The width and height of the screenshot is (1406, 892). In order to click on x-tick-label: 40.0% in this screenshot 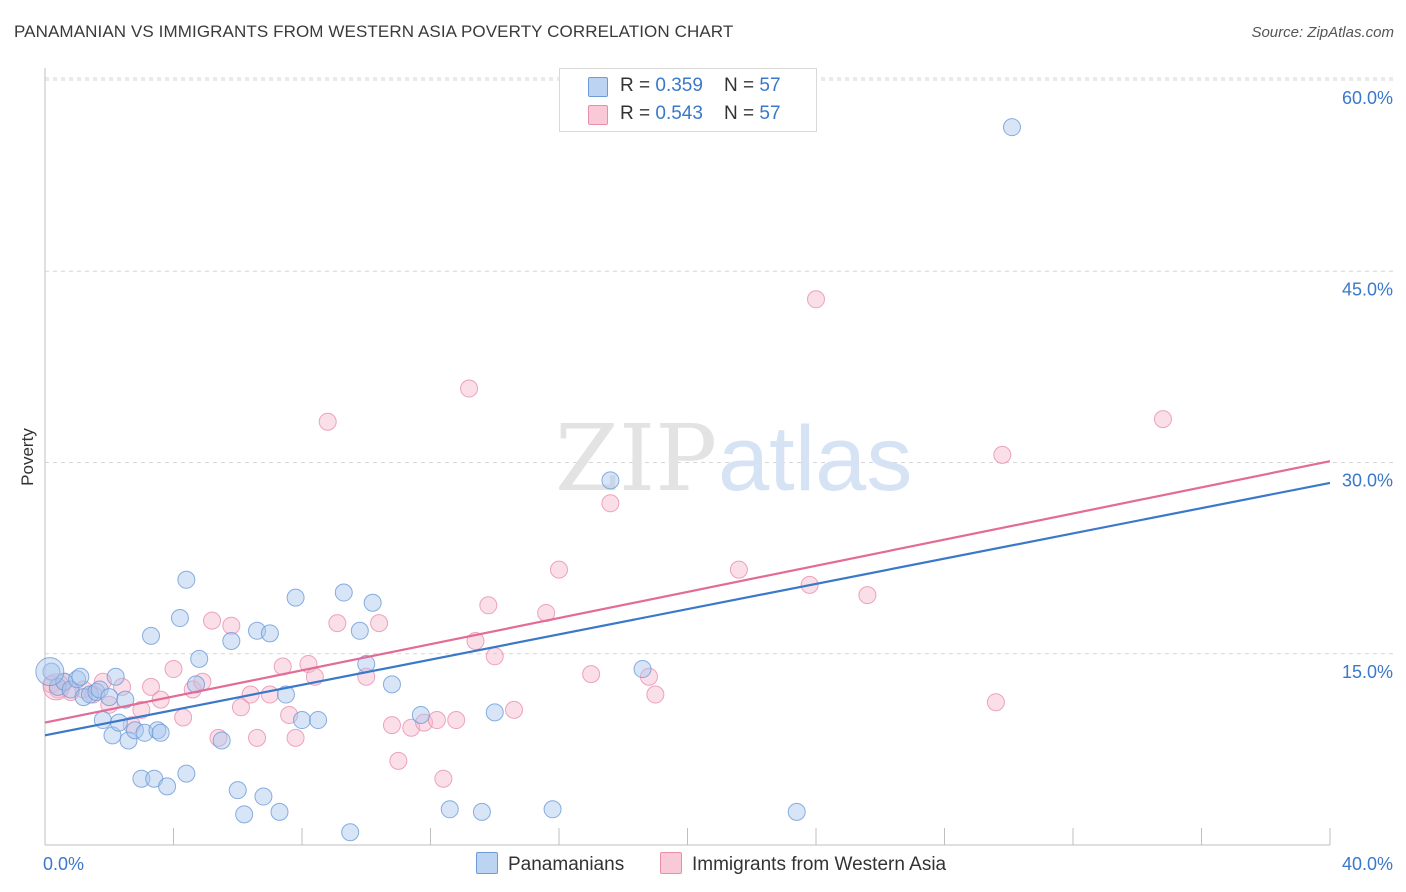, I will do `click(1367, 864)`.